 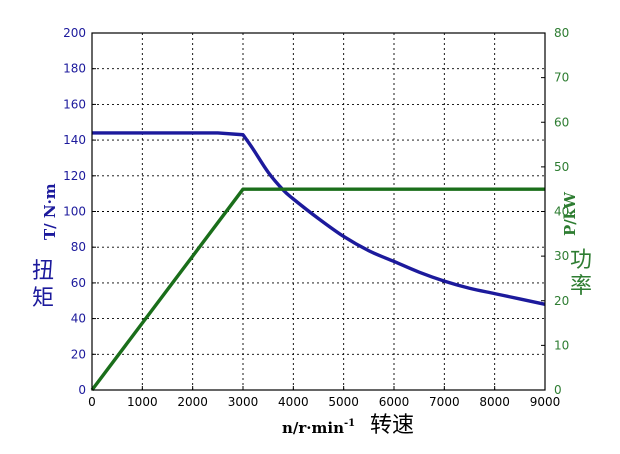 I want to click on x-tick-label: 2000, so click(x=192, y=402).